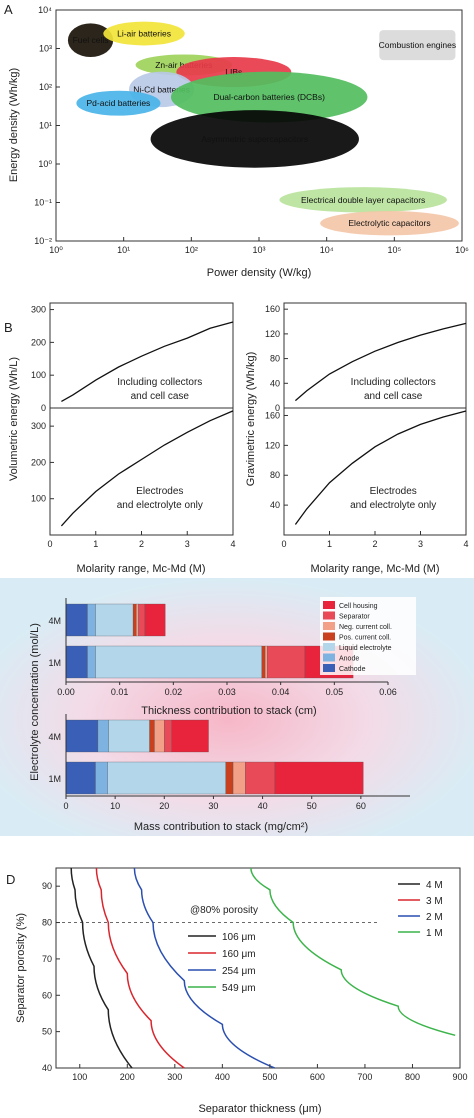  Describe the element at coordinates (56, 250) in the screenshot. I see `a-xtick-label: 10⁰` at that location.